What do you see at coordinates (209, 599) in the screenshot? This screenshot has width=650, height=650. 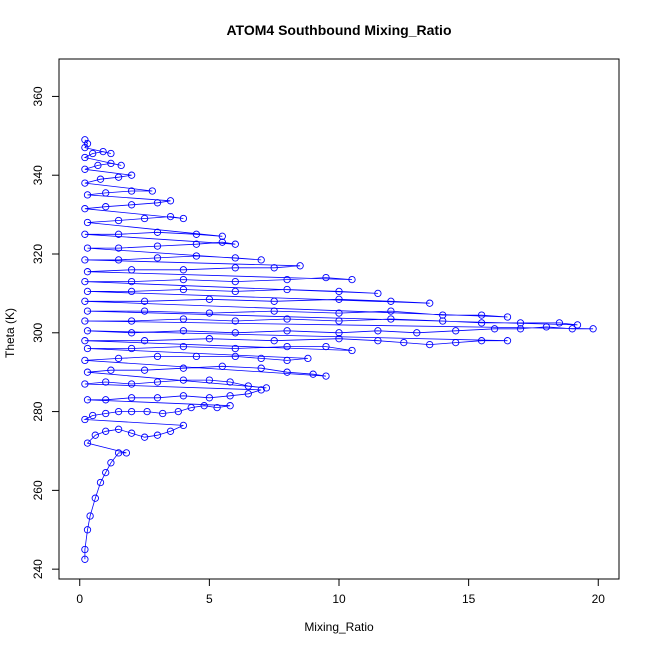 I see `x-tick-label: 5` at bounding box center [209, 599].